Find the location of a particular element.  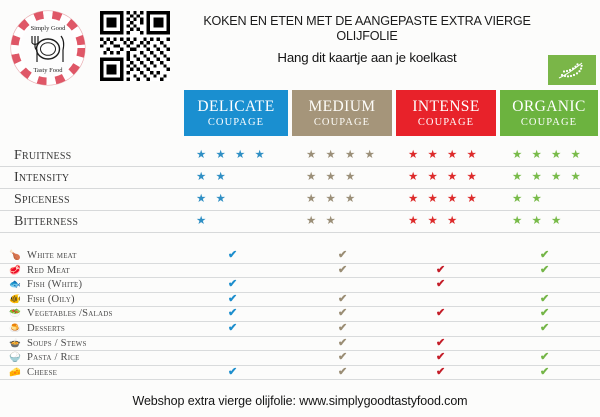

table-row: Spiceness ★ ★ ★ ★ ★ ★ ★ ★ ★ ★ ★ is located at coordinates (300, 200).